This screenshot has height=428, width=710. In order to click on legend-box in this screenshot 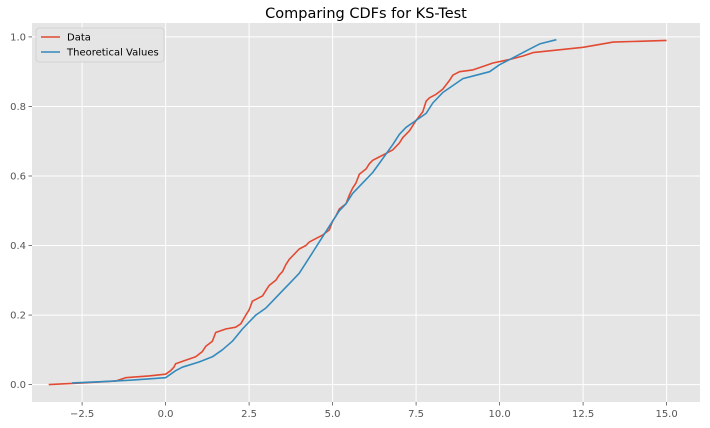, I will do `click(100, 45)`.